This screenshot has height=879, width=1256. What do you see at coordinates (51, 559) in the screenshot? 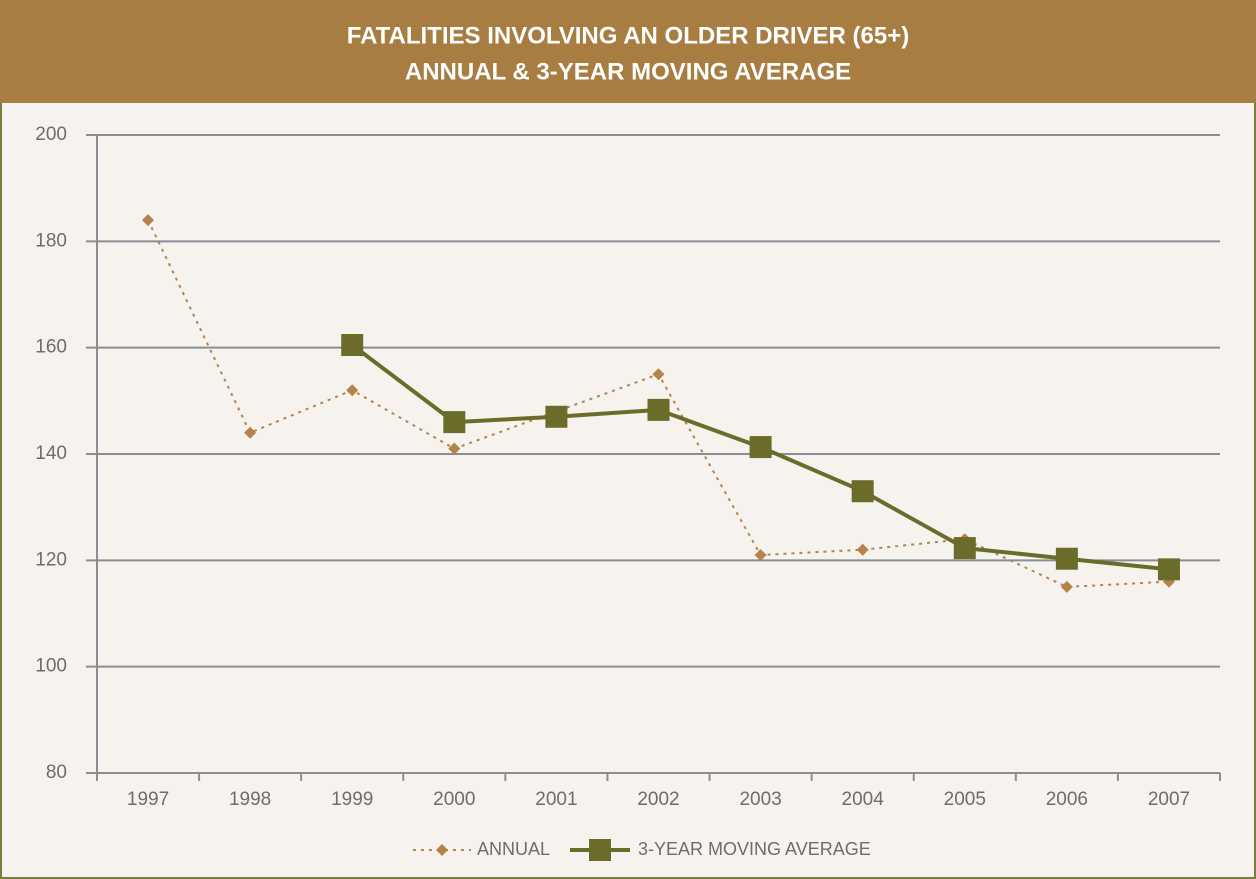
I see `y-tick-label: 120` at bounding box center [51, 559].